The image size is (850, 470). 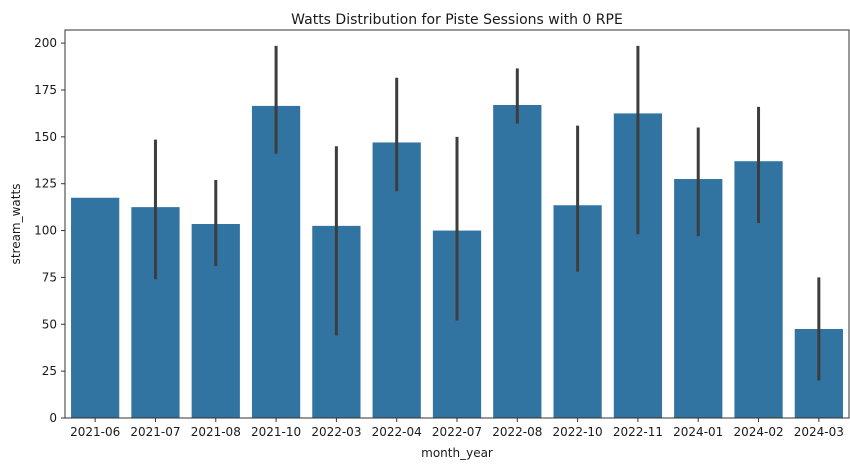 What do you see at coordinates (457, 432) in the screenshot?
I see `x-tick-label: 2022-07` at bounding box center [457, 432].